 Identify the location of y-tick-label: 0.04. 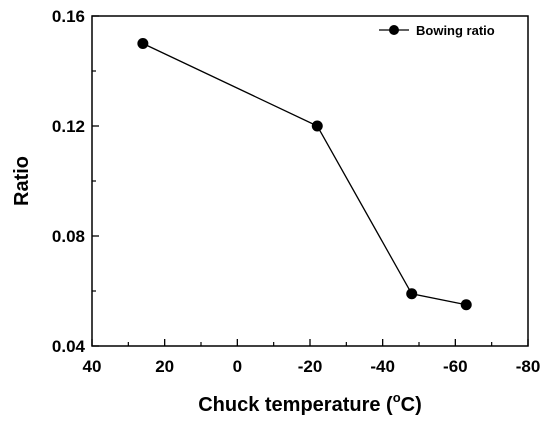
(69, 346).